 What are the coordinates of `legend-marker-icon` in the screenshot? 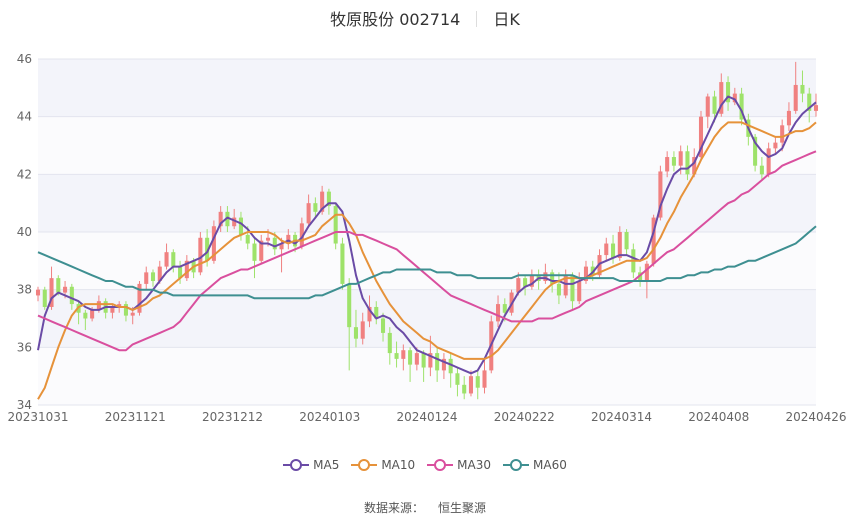 It's located at (364, 465).